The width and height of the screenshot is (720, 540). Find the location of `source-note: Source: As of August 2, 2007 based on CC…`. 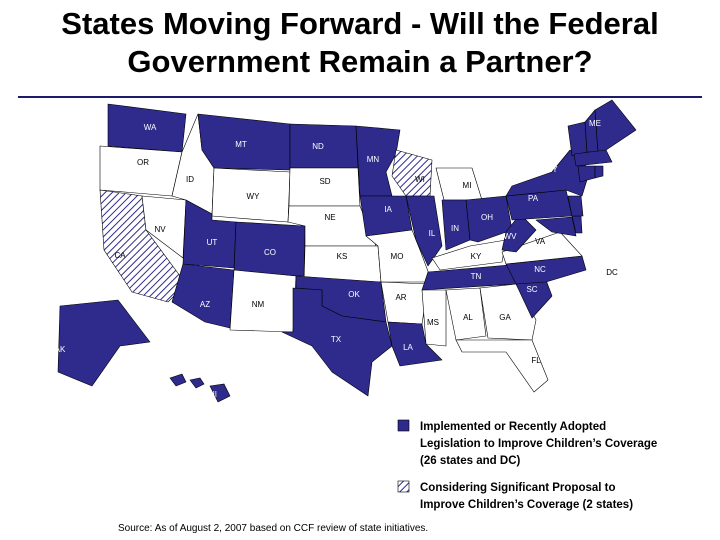

source-note: Source: As of August 2, 2007 based on CC… is located at coordinates (273, 528).